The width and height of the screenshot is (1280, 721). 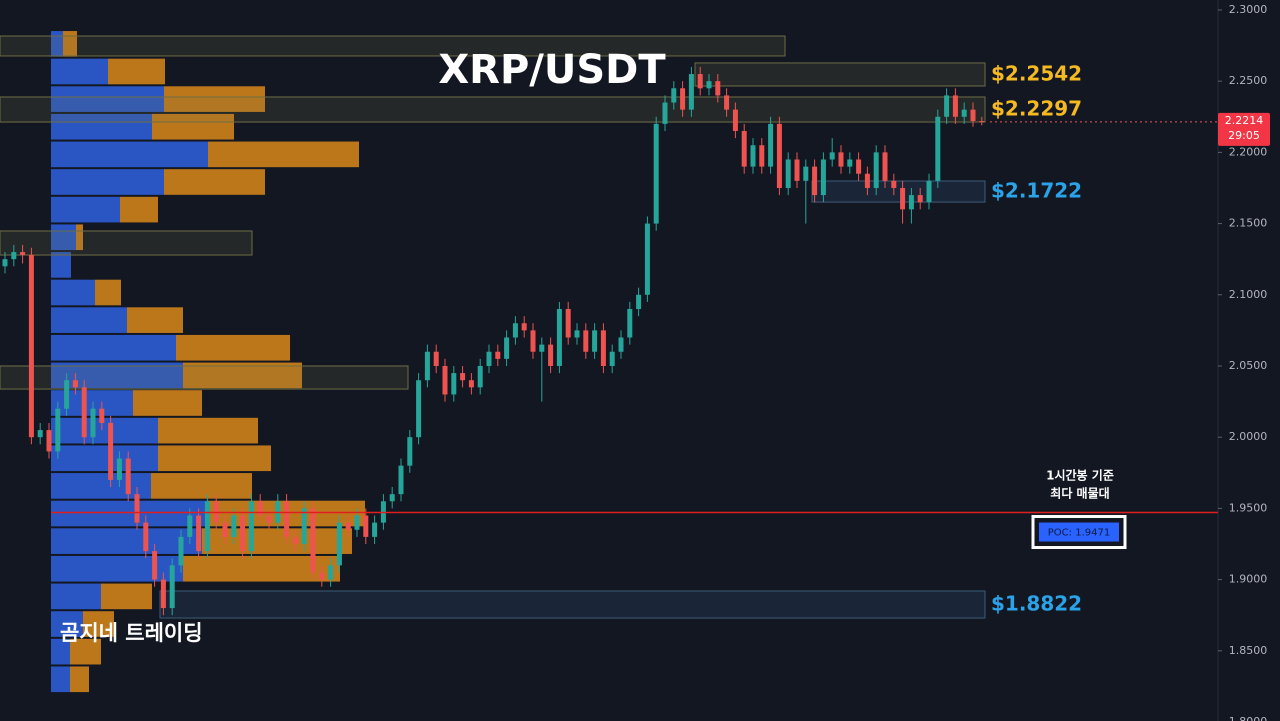 I want to click on zone-label: $2.2542, so click(x=1036, y=74).